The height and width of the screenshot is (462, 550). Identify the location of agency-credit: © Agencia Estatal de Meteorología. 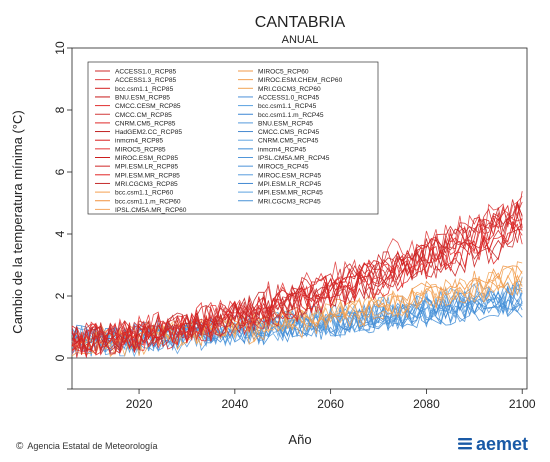
(86, 446).